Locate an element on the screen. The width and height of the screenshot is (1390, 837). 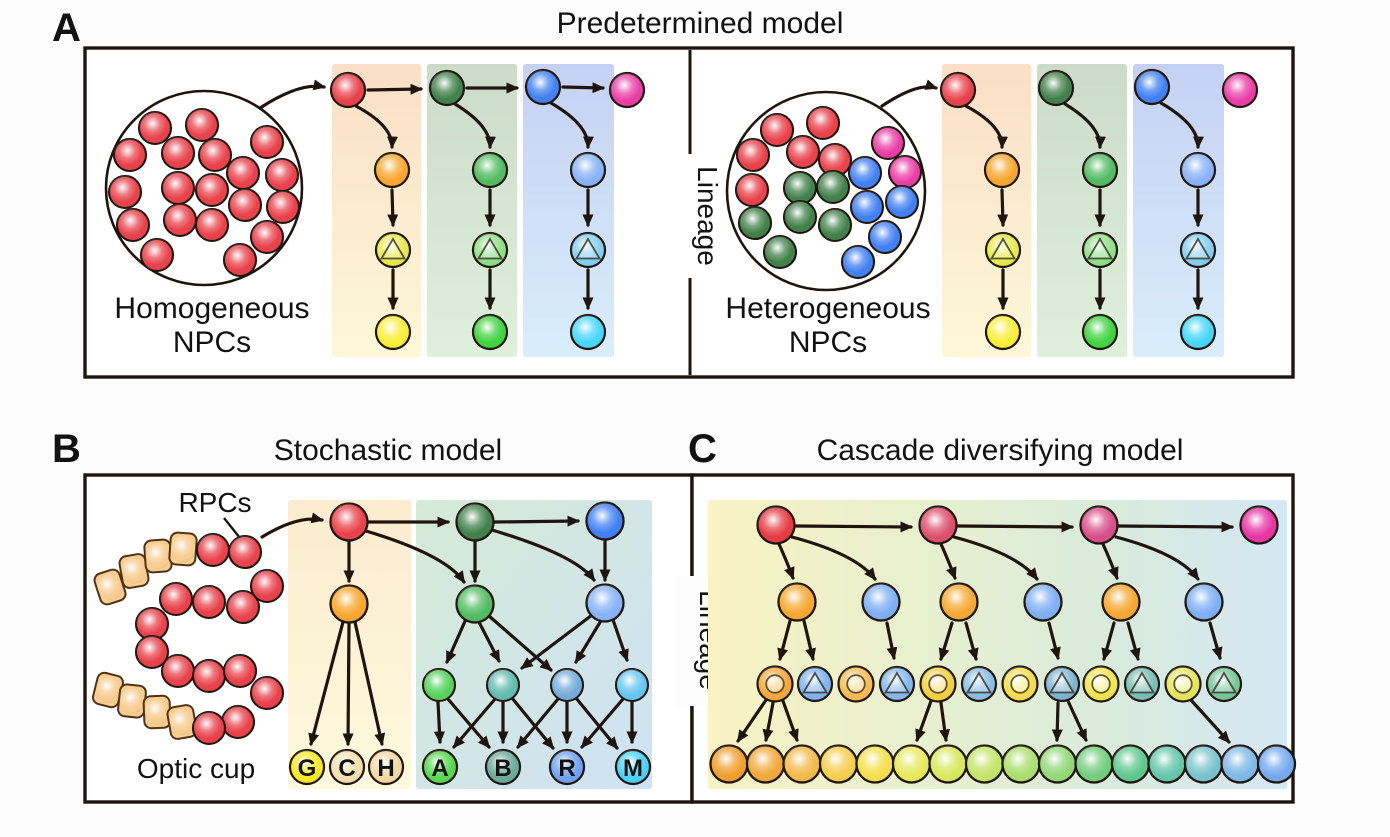
panel-c-letter: C is located at coordinates (702, 449).